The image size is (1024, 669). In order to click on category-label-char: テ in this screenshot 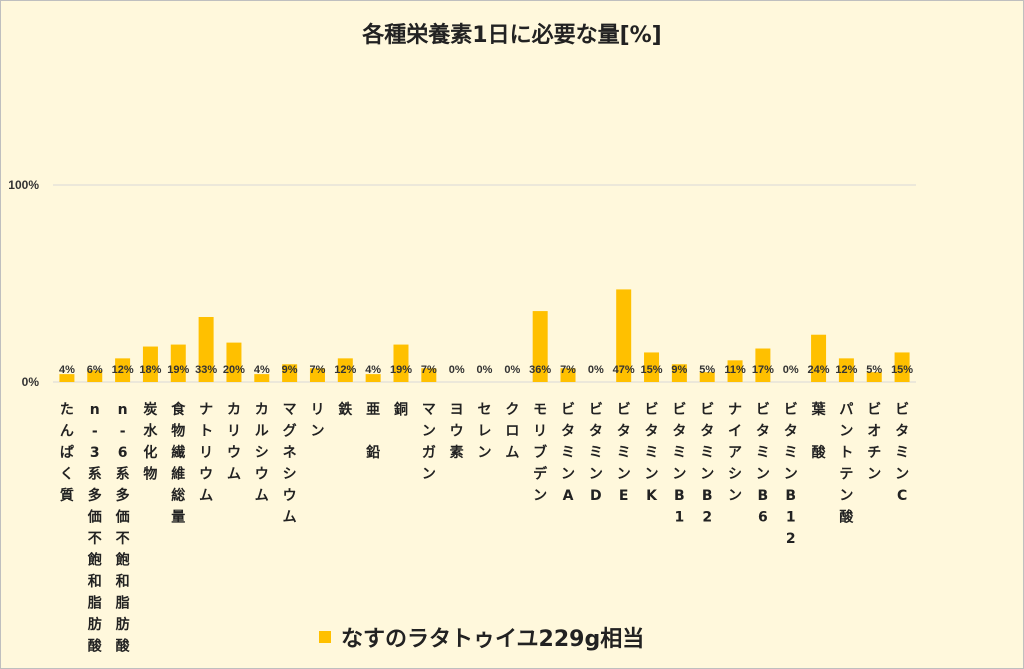, I will do `click(846, 475)`.